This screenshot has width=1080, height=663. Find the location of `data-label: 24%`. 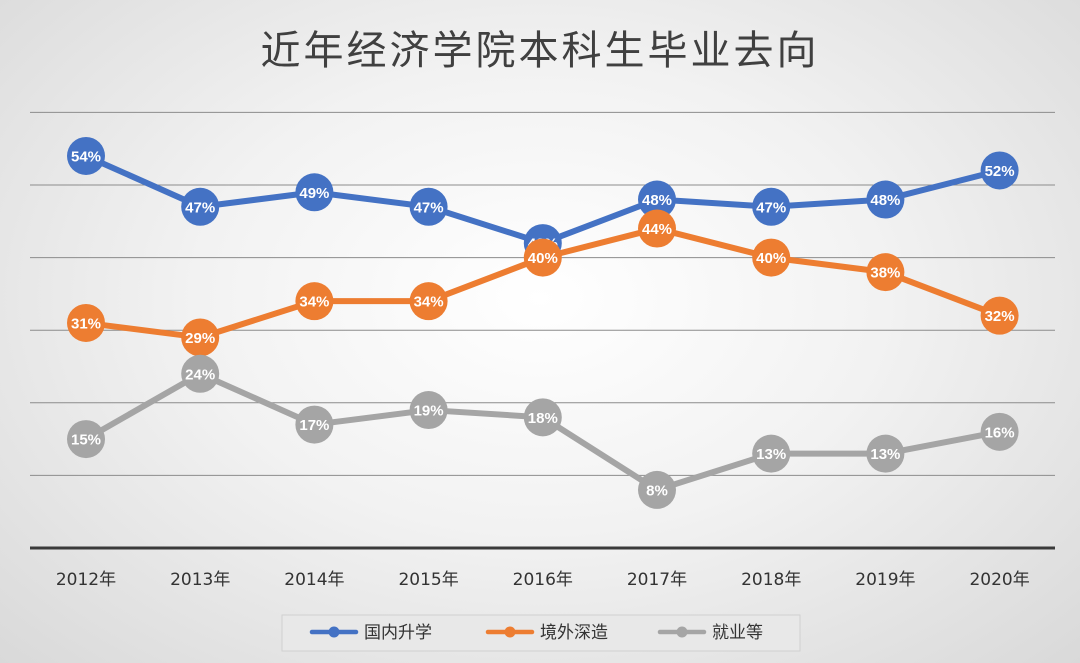

data-label: 24% is located at coordinates (200, 374).